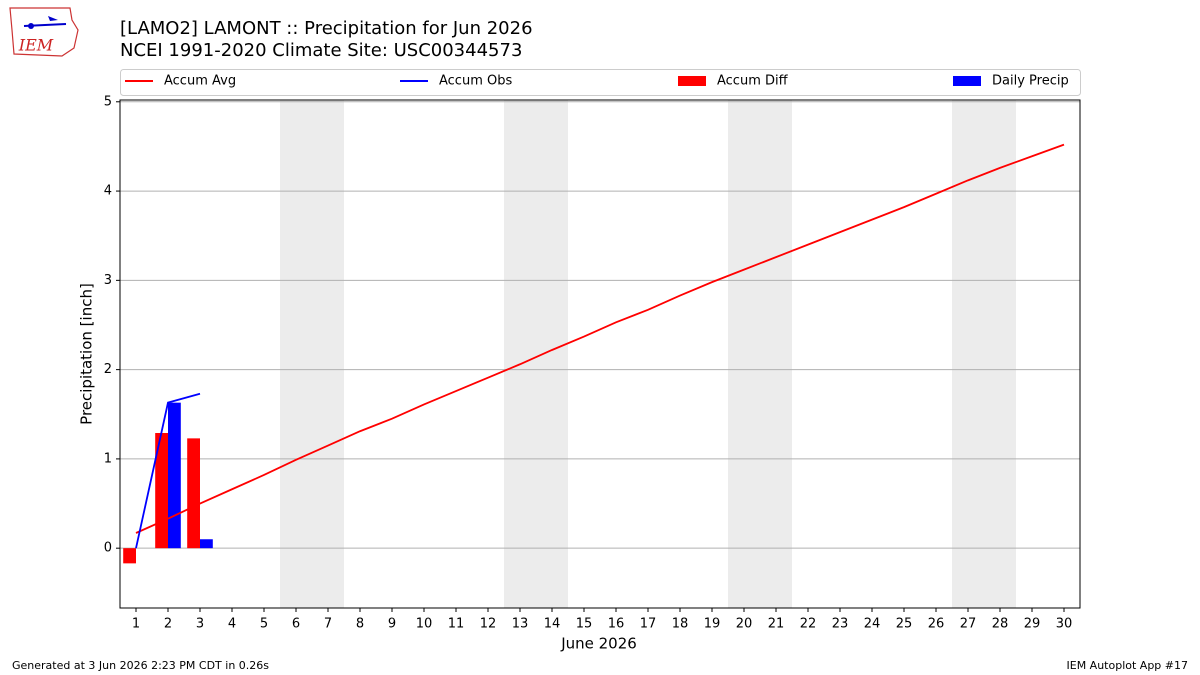  I want to click on x-tick-label: 11, so click(456, 624).